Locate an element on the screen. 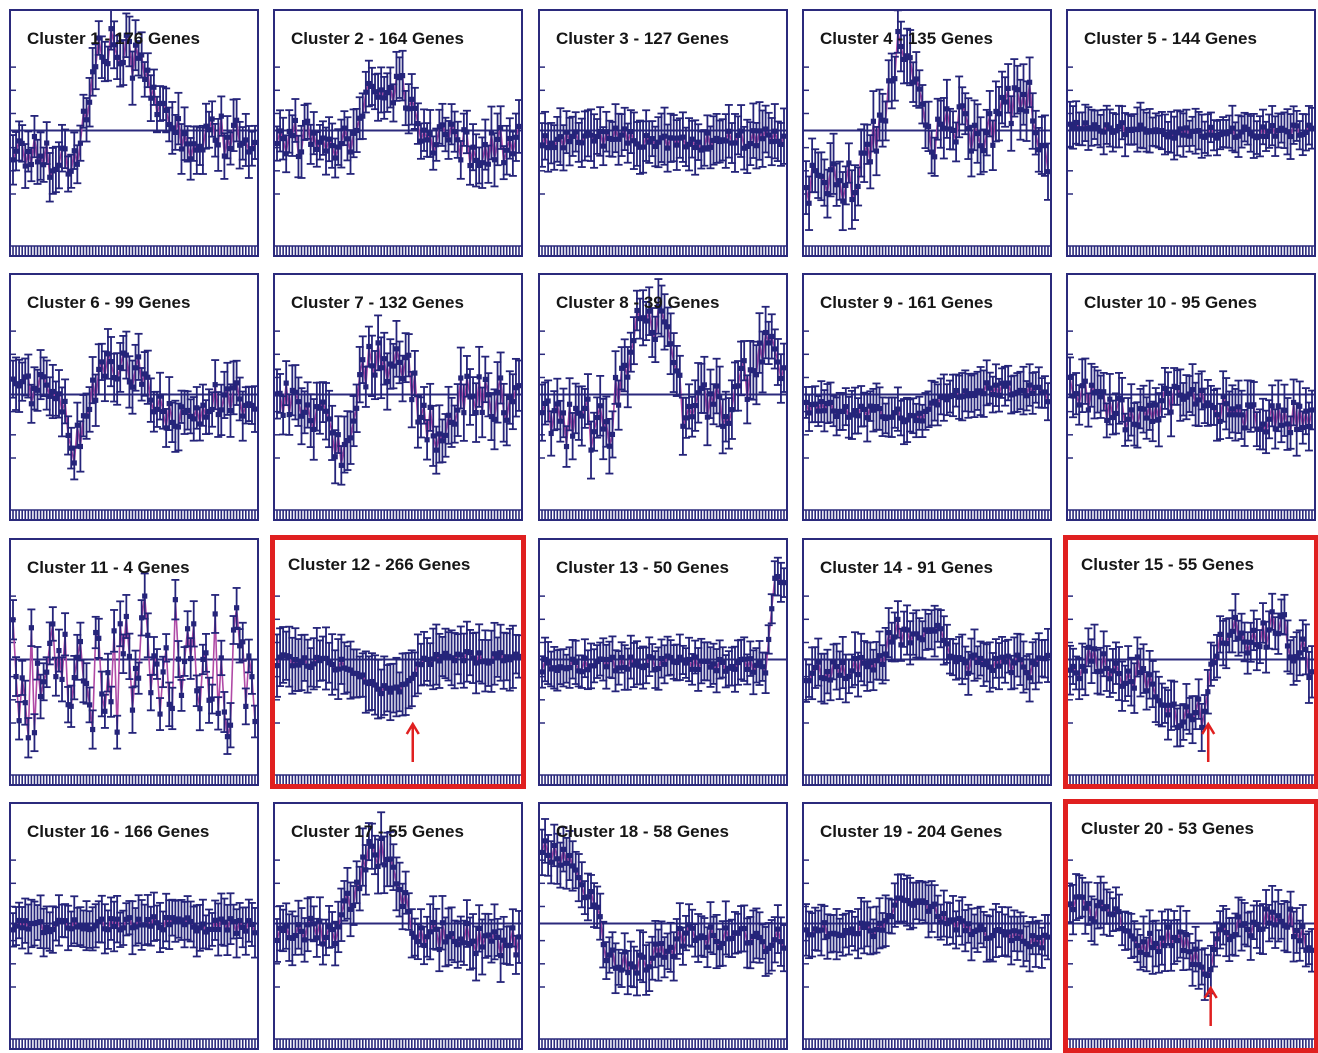 This screenshot has width=1318, height=1053. cluster-panel-19: Cluster 19 - 204 Genes is located at coordinates (927, 926).